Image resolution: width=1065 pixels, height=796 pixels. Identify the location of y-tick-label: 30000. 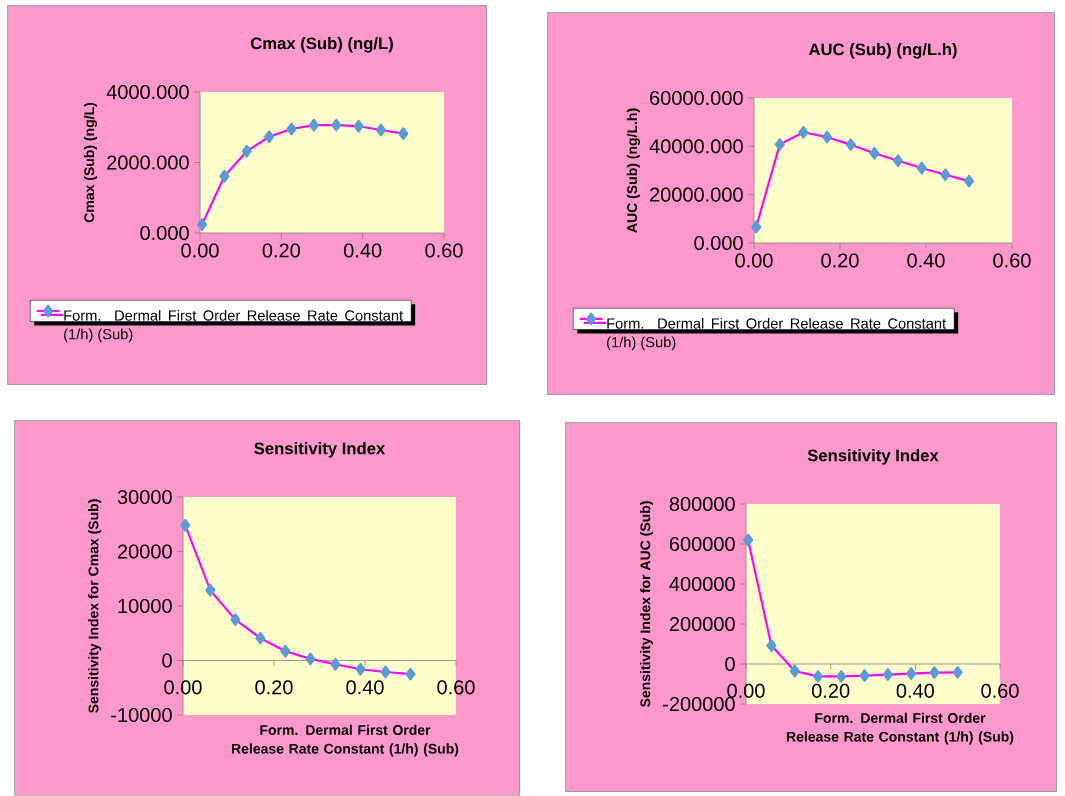
(144, 497).